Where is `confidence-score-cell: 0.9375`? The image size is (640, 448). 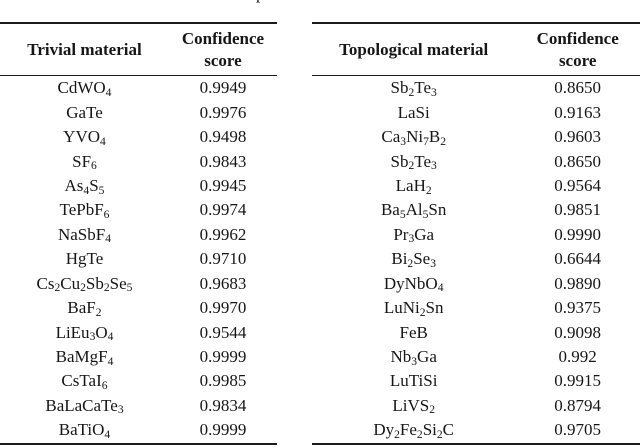
confidence-score-cell: 0.9375 is located at coordinates (578, 308).